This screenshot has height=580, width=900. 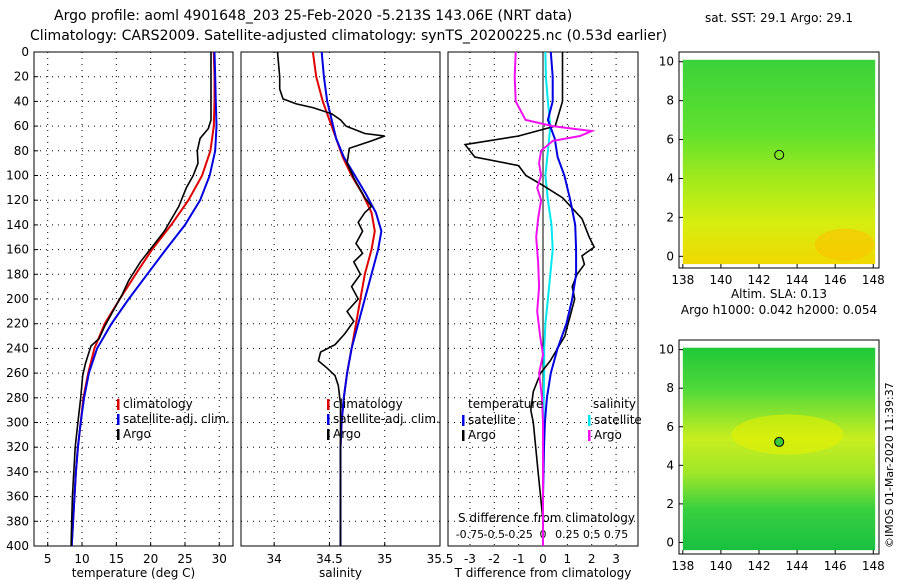 What do you see at coordinates (17, 472) in the screenshot?
I see `y-tick-label: 340` at bounding box center [17, 472].